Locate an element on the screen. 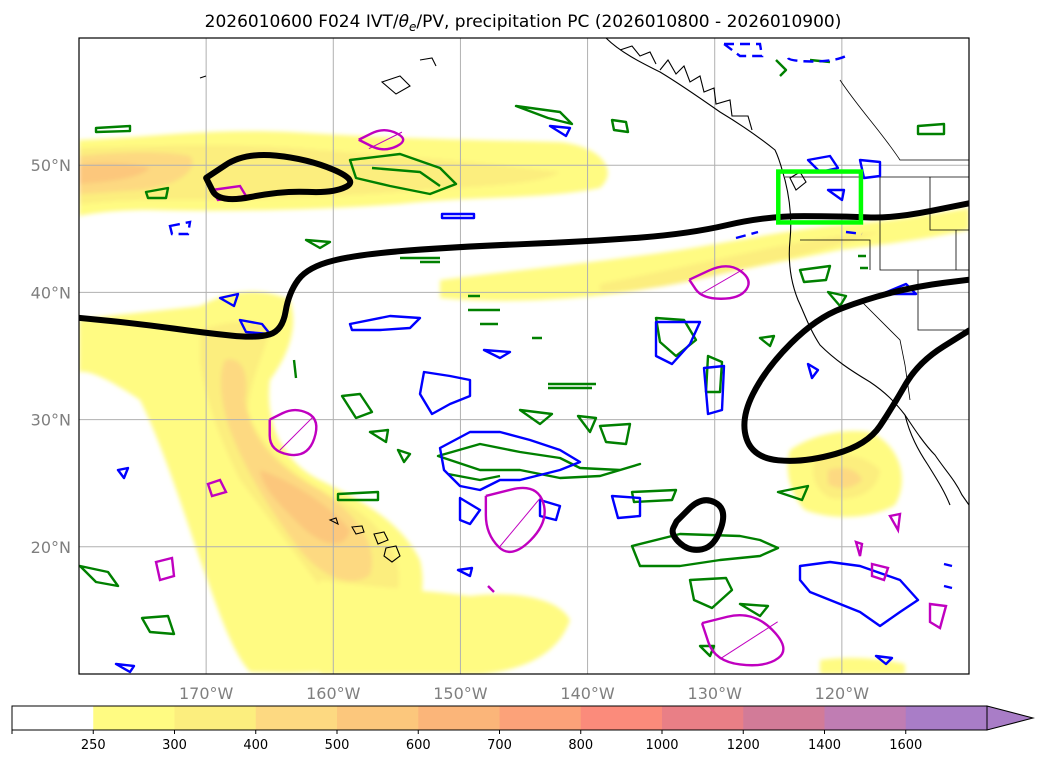 The image size is (1047, 767). colorbar-tick-label: 500 is located at coordinates (337, 745).